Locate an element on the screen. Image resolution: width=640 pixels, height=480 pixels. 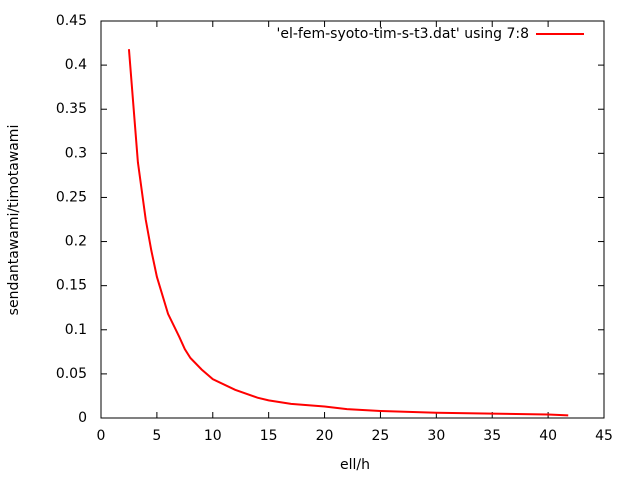
y-tick-label: 0 is located at coordinates (82, 418).